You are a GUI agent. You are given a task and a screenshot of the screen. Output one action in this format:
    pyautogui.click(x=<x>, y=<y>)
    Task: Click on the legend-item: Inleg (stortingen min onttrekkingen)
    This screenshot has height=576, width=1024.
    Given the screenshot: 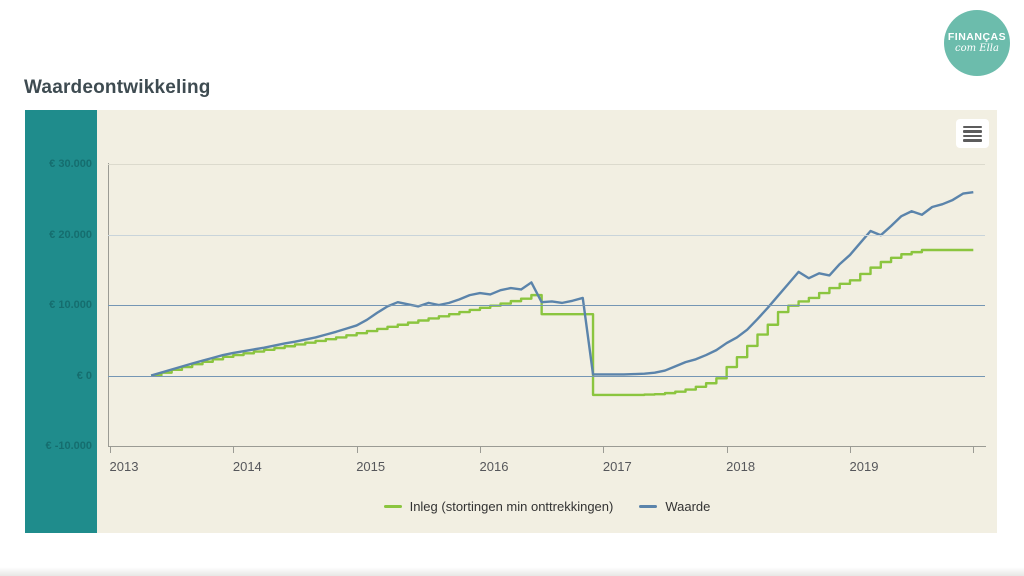 What is the action you would take?
    pyautogui.click(x=498, y=506)
    